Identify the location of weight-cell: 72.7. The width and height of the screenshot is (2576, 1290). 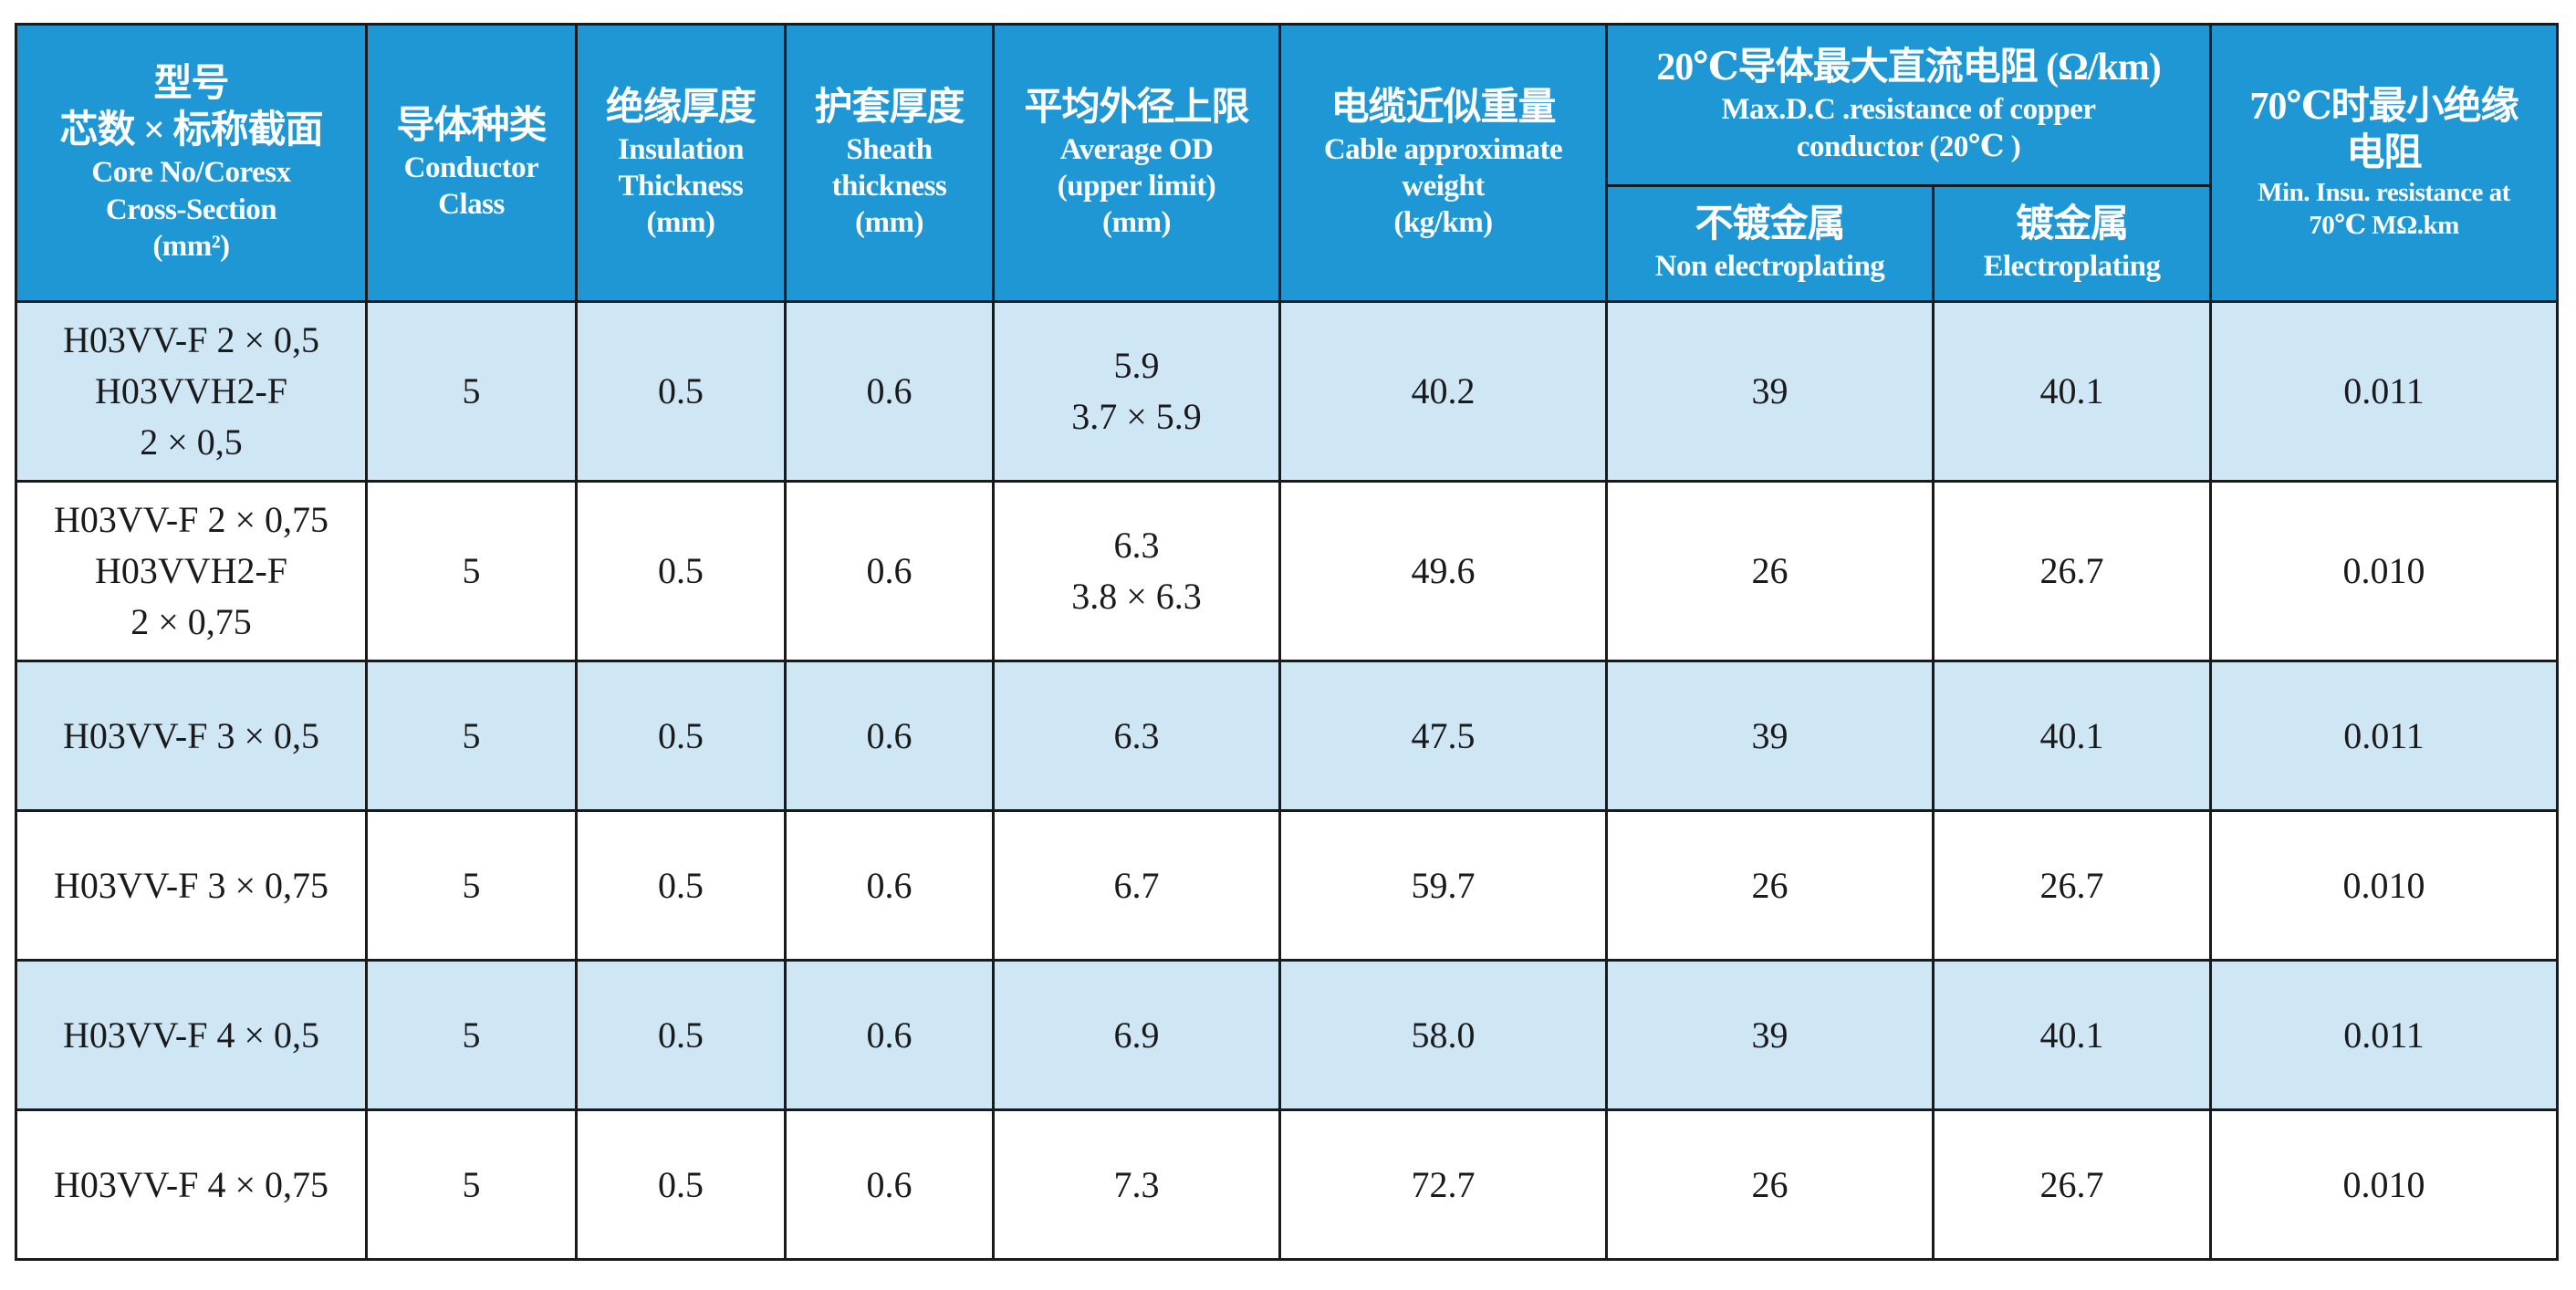
(1443, 1184).